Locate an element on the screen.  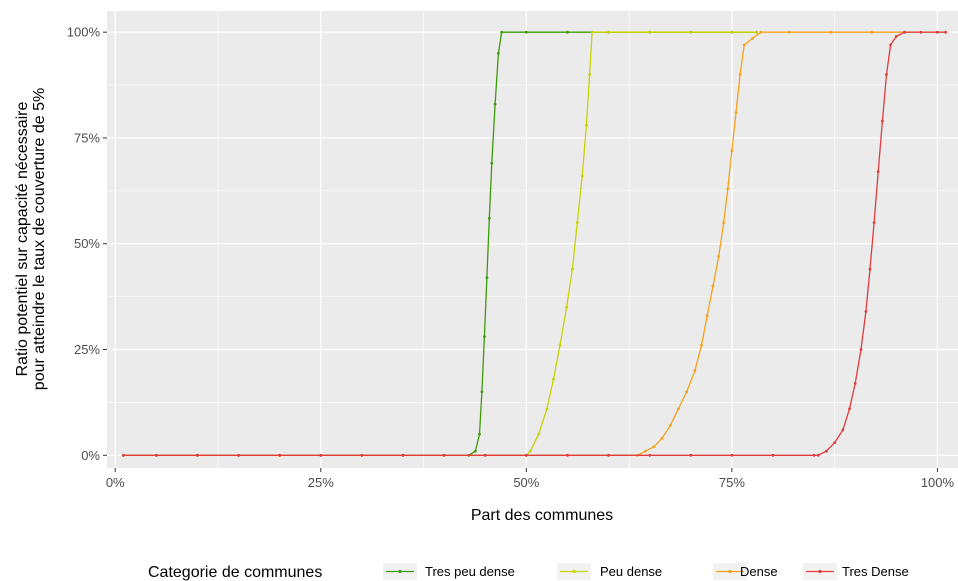
x-tick-label: 100% is located at coordinates (938, 482).